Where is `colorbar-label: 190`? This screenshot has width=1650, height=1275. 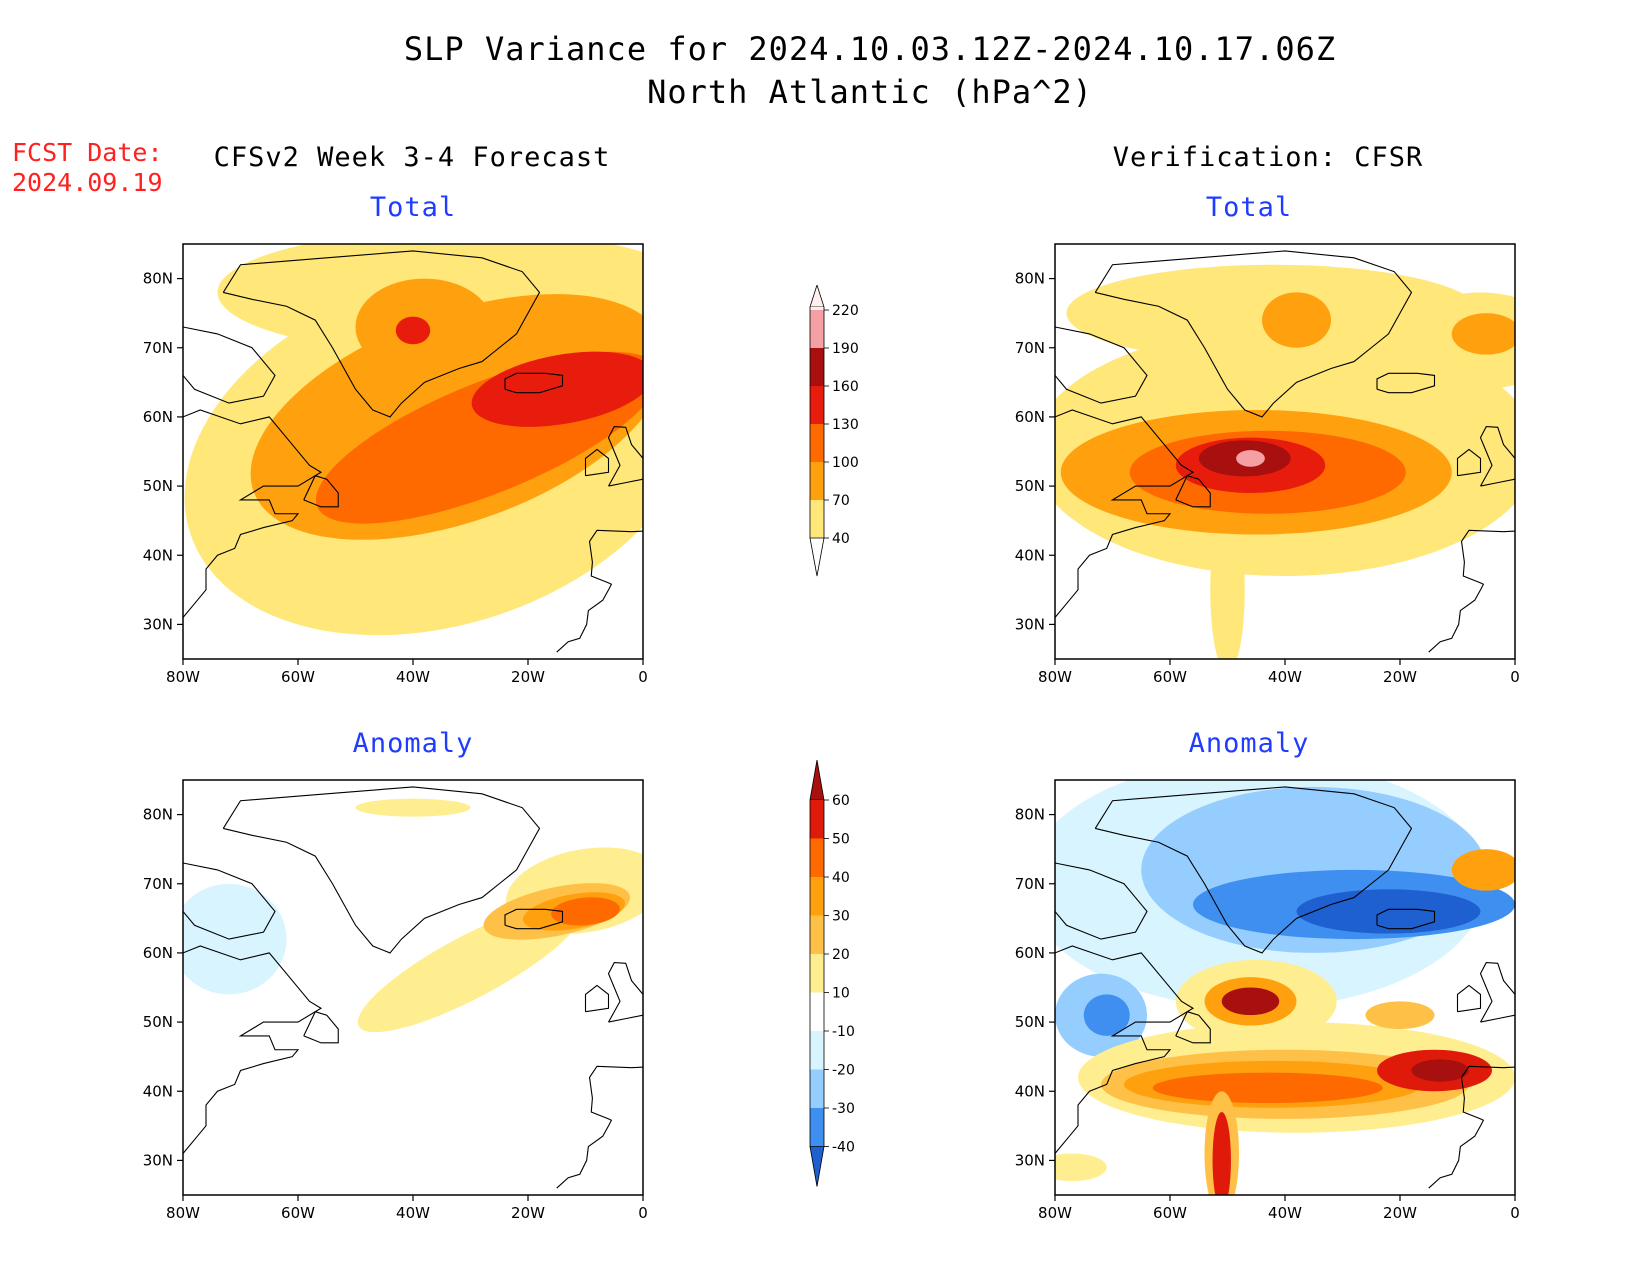 colorbar-label: 190 is located at coordinates (845, 349).